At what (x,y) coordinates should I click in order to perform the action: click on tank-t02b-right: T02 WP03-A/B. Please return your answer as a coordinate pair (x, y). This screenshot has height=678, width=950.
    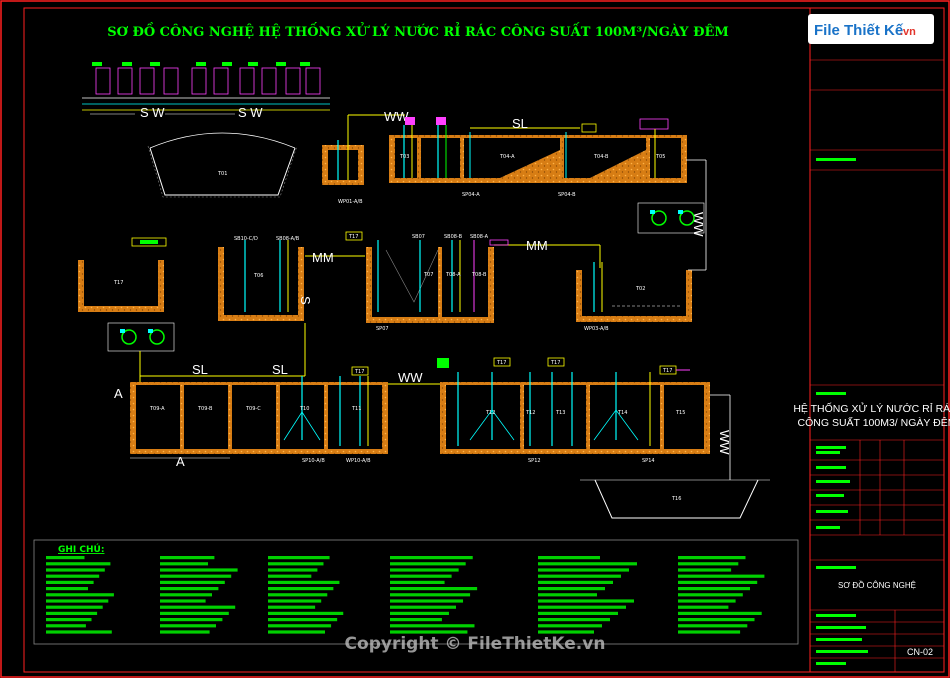
    Looking at the image, I should click on (641, 297).